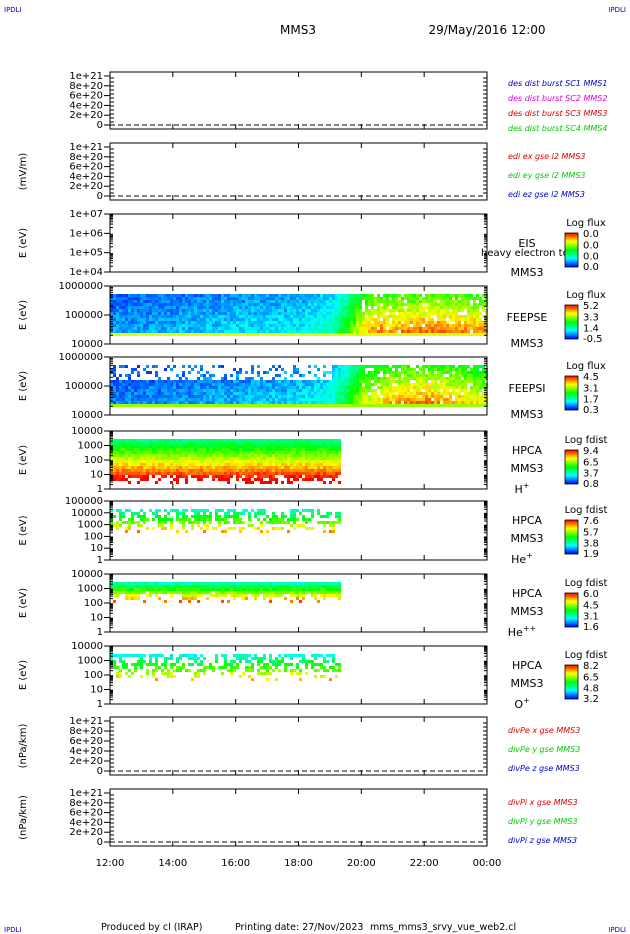 This screenshot has height=934, width=630. Describe the element at coordinates (86, 214) in the screenshot. I see `y-tick-label: 1e+07` at that location.